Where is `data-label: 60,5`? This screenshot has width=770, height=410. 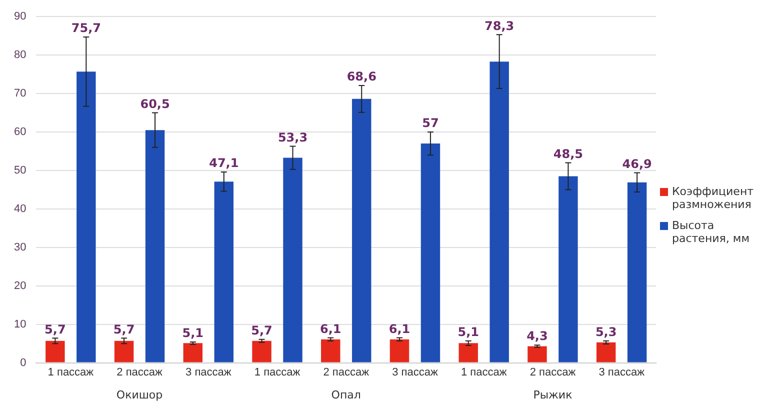
data-label: 60,5 is located at coordinates (155, 103).